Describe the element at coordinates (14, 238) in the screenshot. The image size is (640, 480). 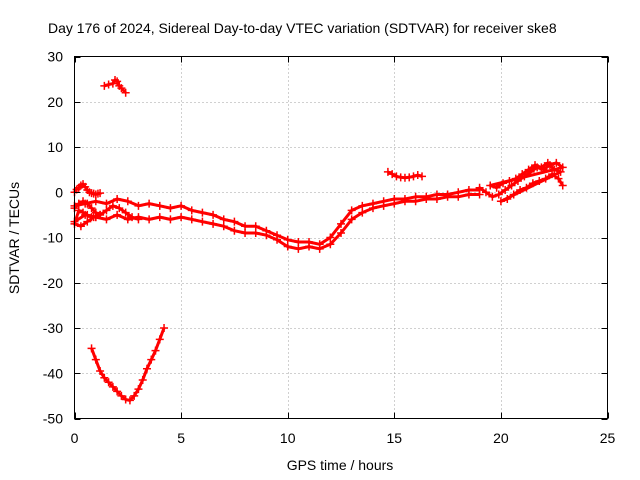
I see `y-axis-label: SDTVAR / TECUs` at that location.